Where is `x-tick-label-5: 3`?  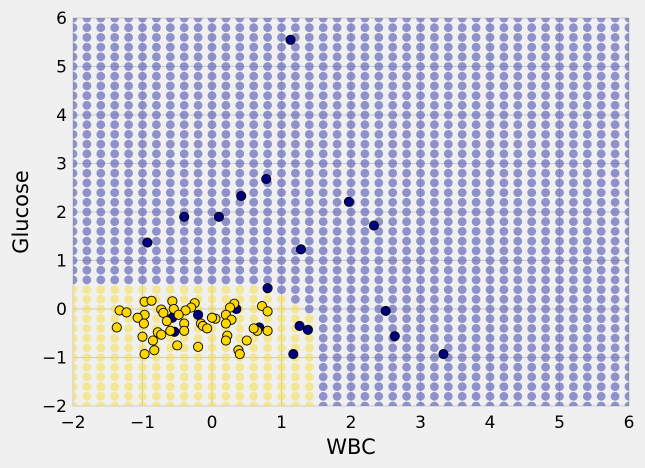 x-tick-label-5: 3 is located at coordinates (420, 423).